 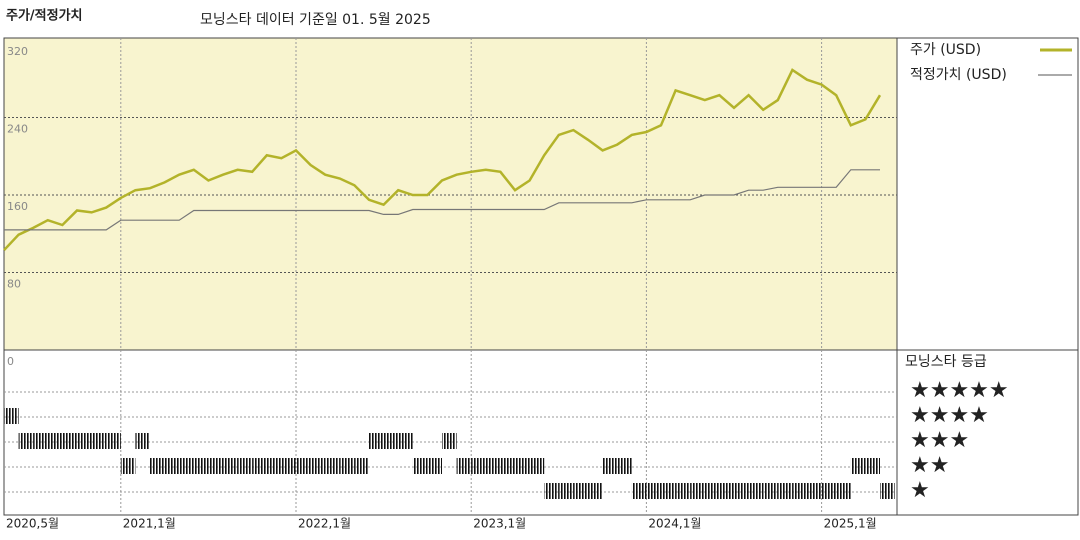 I want to click on y-tick-label: 80, so click(x=14, y=284).